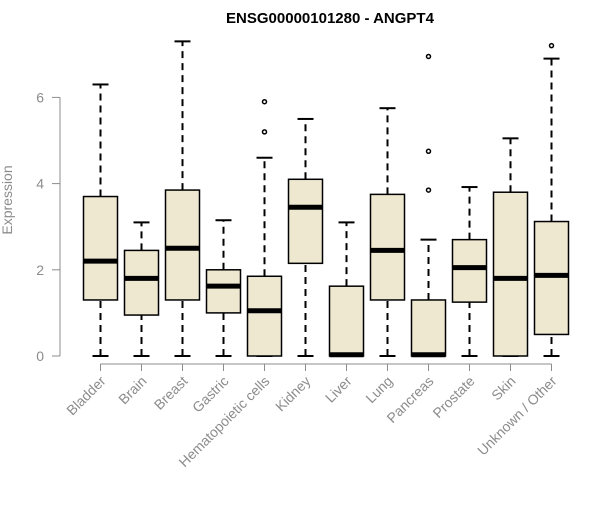  Describe the element at coordinates (132, 390) in the screenshot. I see `x-tick-label: Brain` at that location.